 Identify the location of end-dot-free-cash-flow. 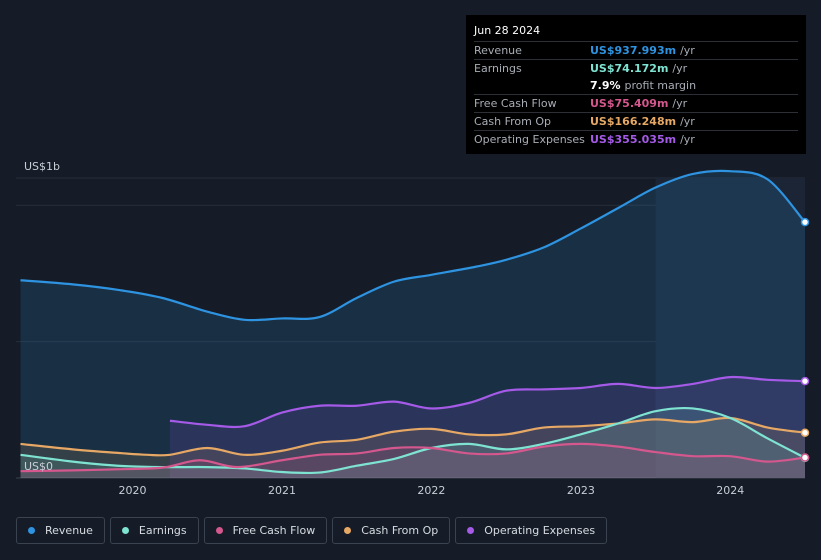
(805, 457).